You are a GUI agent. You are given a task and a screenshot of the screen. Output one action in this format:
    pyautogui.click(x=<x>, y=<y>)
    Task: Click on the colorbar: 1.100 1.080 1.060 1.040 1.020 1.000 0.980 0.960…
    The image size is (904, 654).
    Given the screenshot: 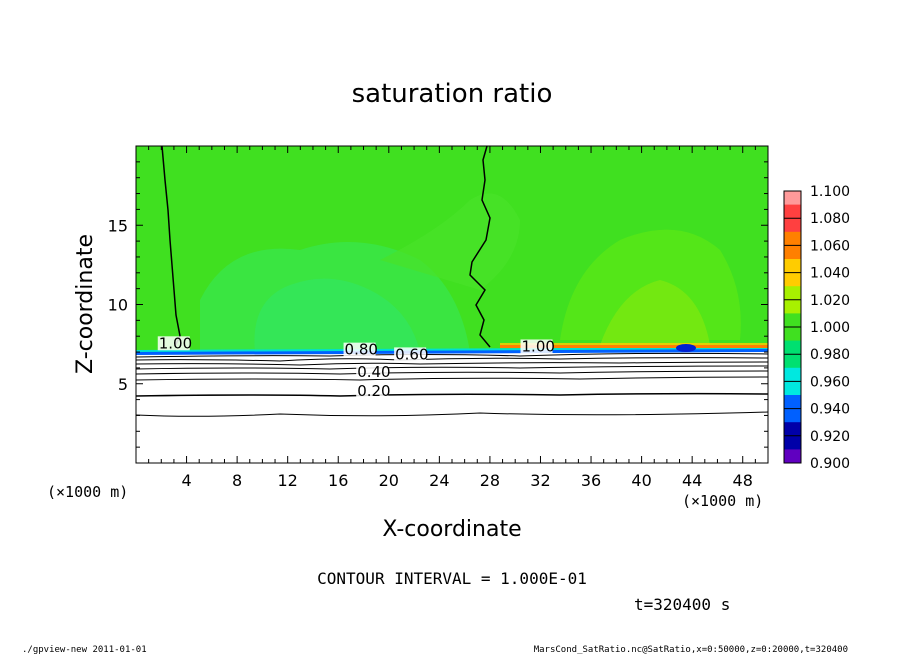 What is the action you would take?
    pyautogui.click(x=816, y=328)
    